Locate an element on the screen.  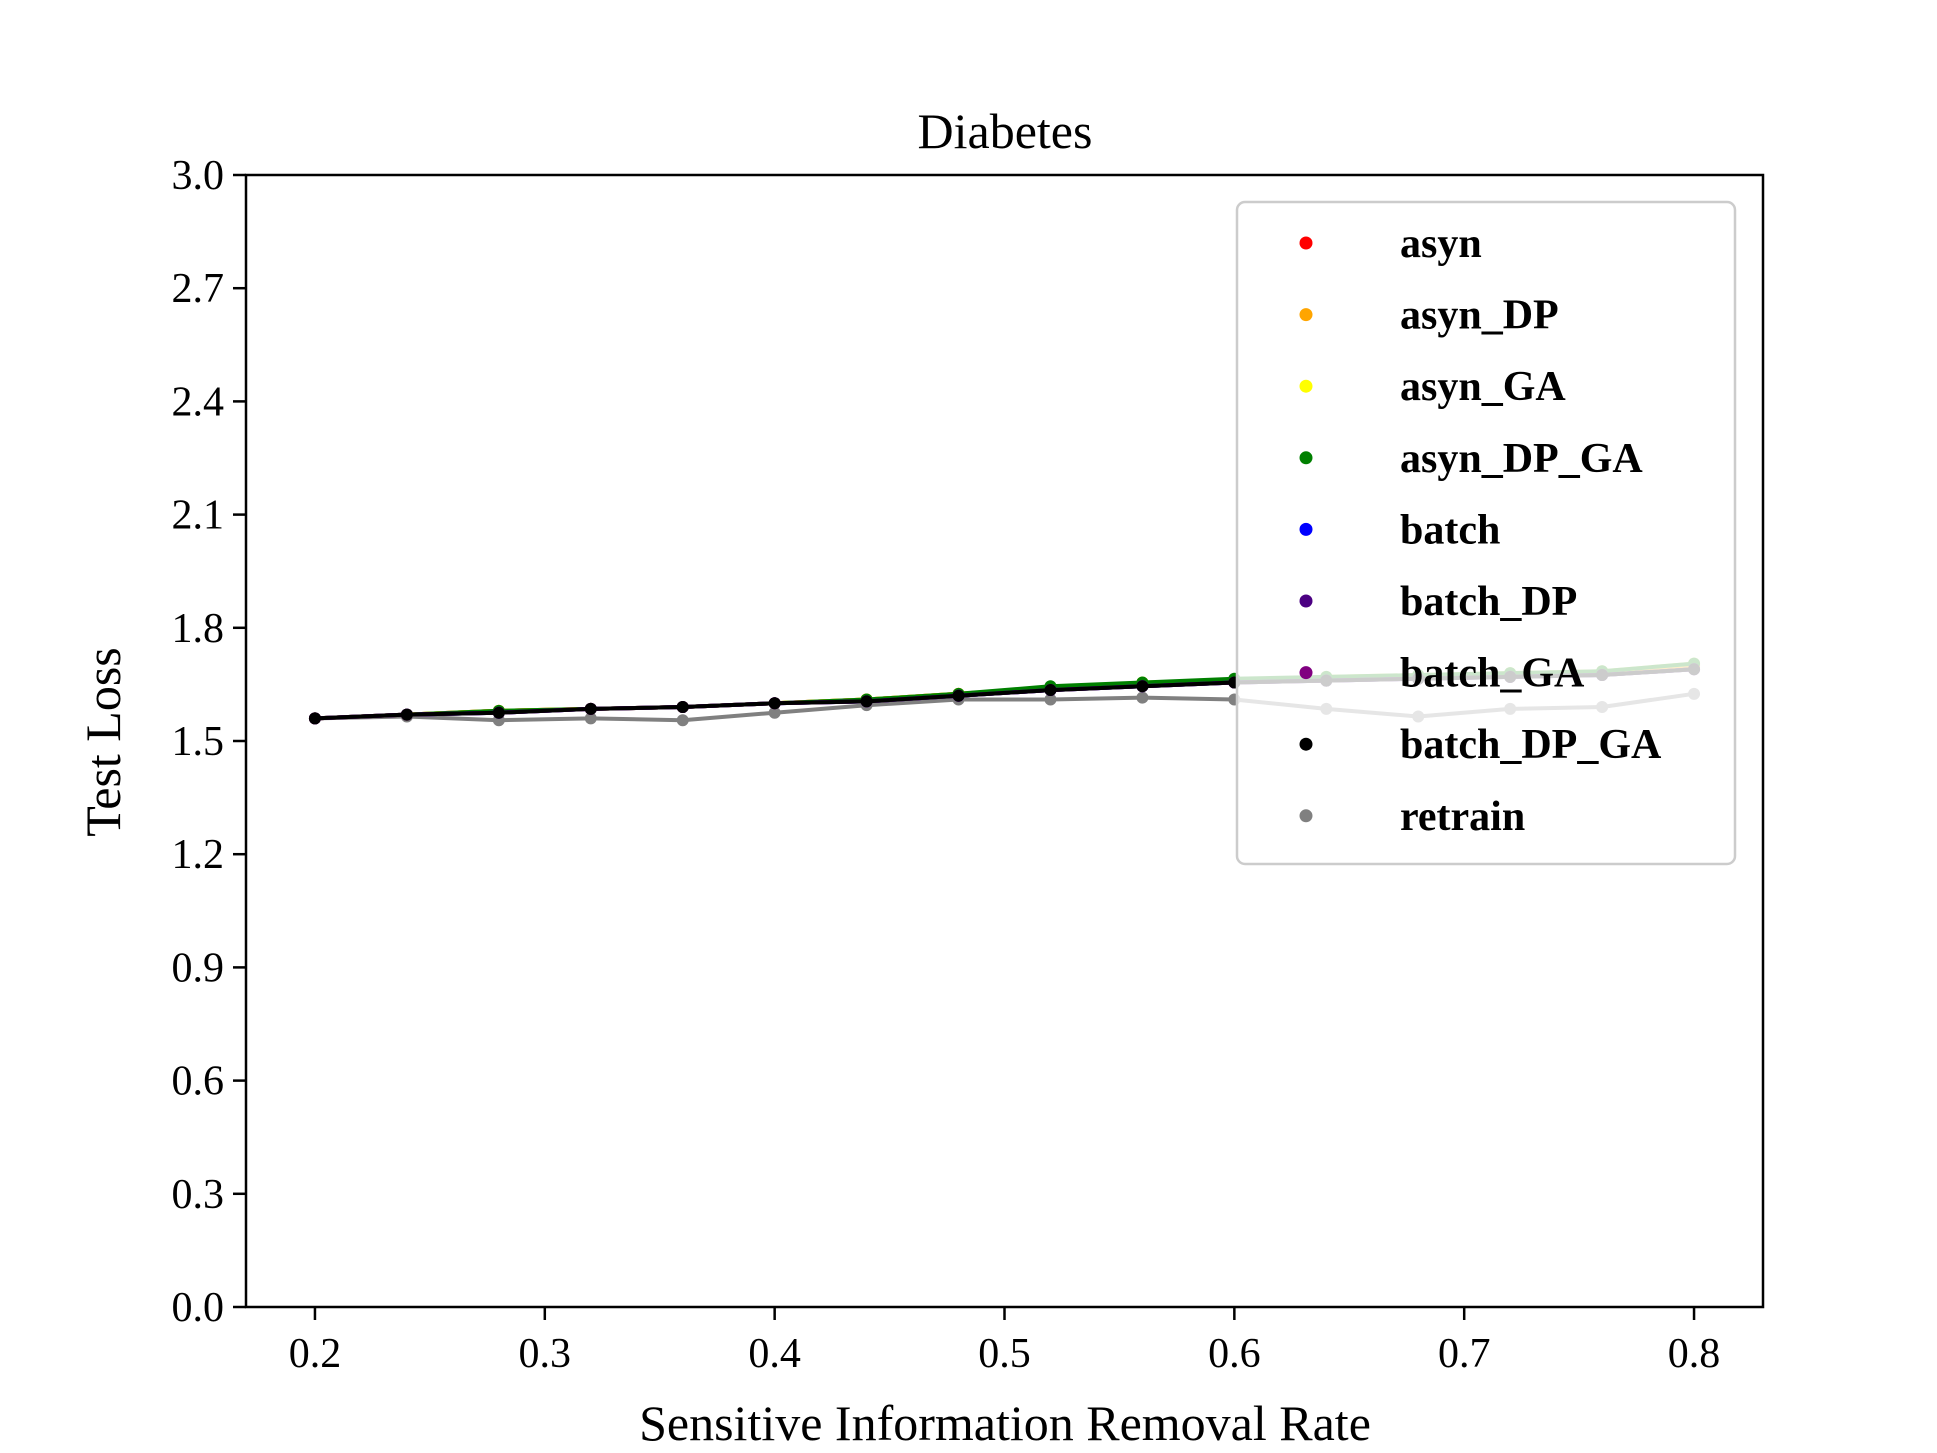
legend-label: asyn_GA is located at coordinates (1483, 387).